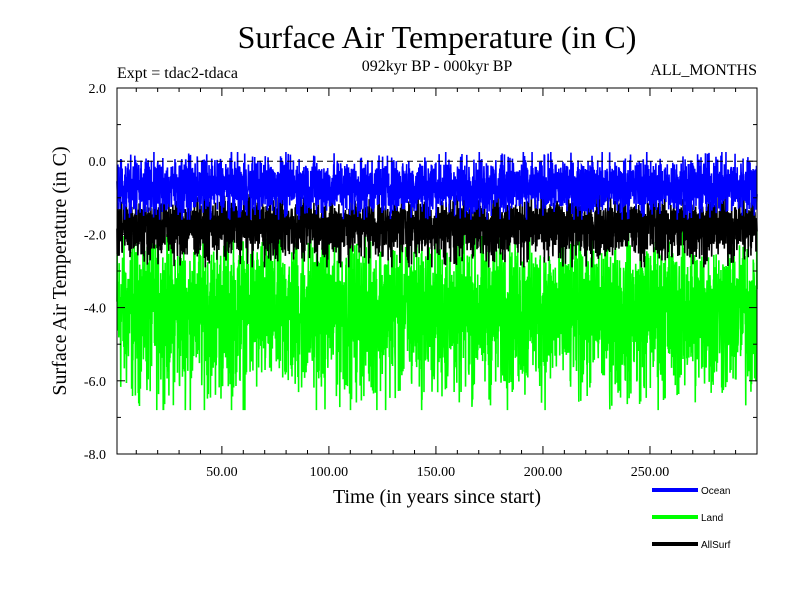 The height and width of the screenshot is (600, 800). Describe the element at coordinates (437, 185) in the screenshot. I see `series-line-ocean` at that location.